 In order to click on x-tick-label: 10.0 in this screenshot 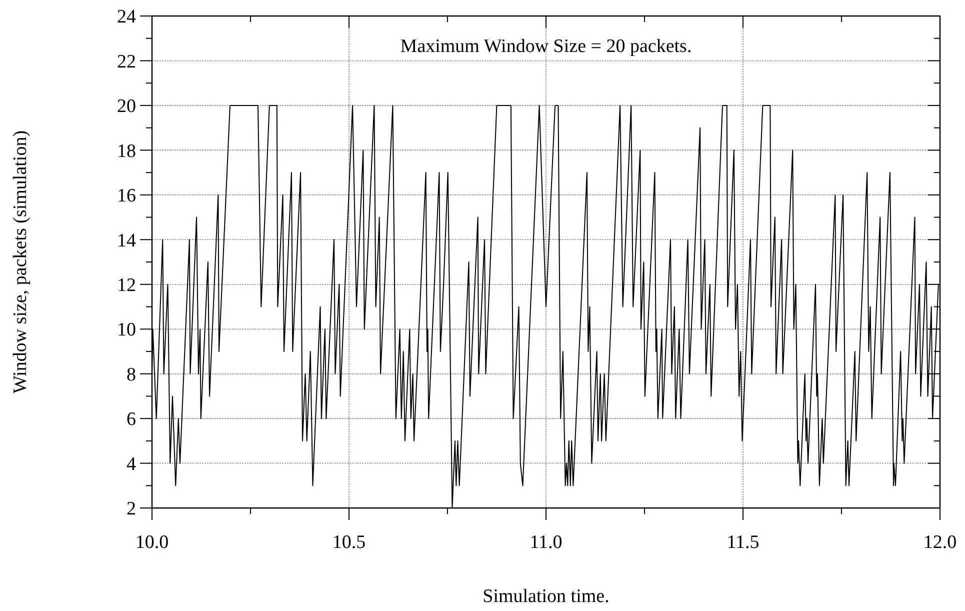, I will do `click(152, 542)`.